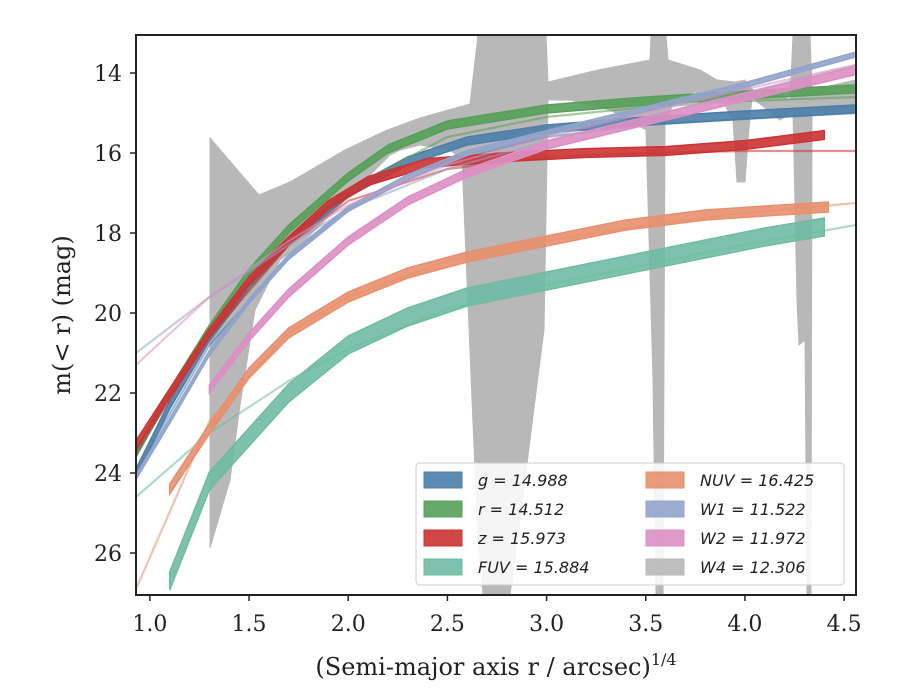  I want to click on x-axis-label-sup: 1/4, so click(664, 659).